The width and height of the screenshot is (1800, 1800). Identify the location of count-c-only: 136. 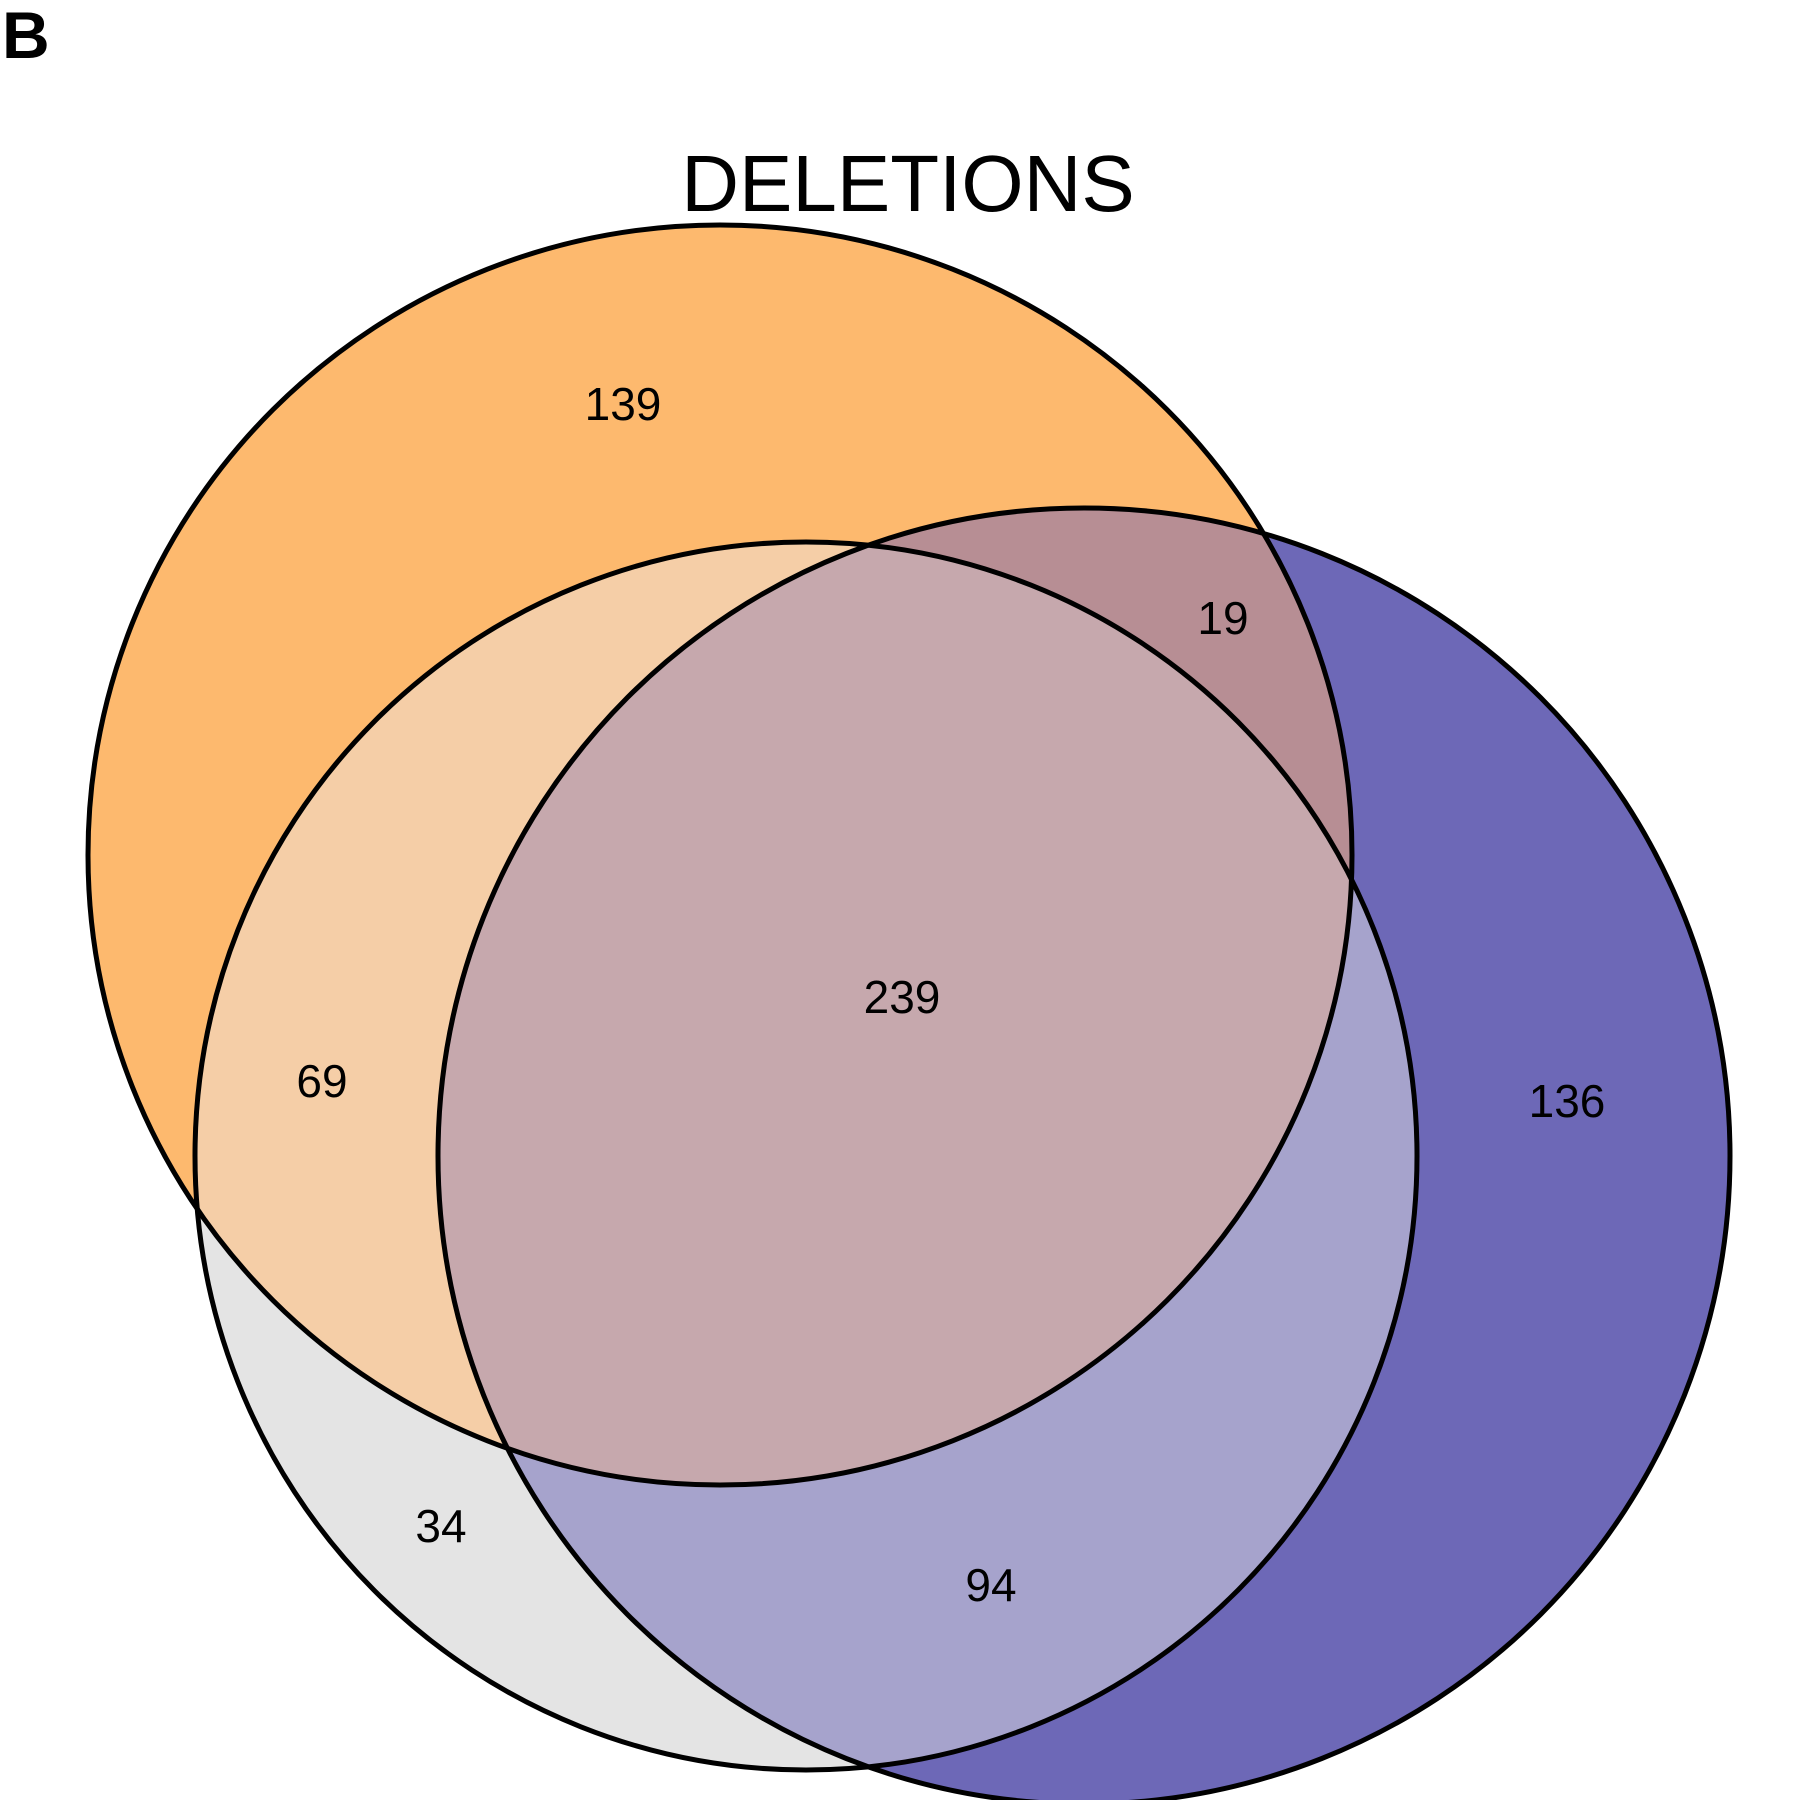
(1567, 1101).